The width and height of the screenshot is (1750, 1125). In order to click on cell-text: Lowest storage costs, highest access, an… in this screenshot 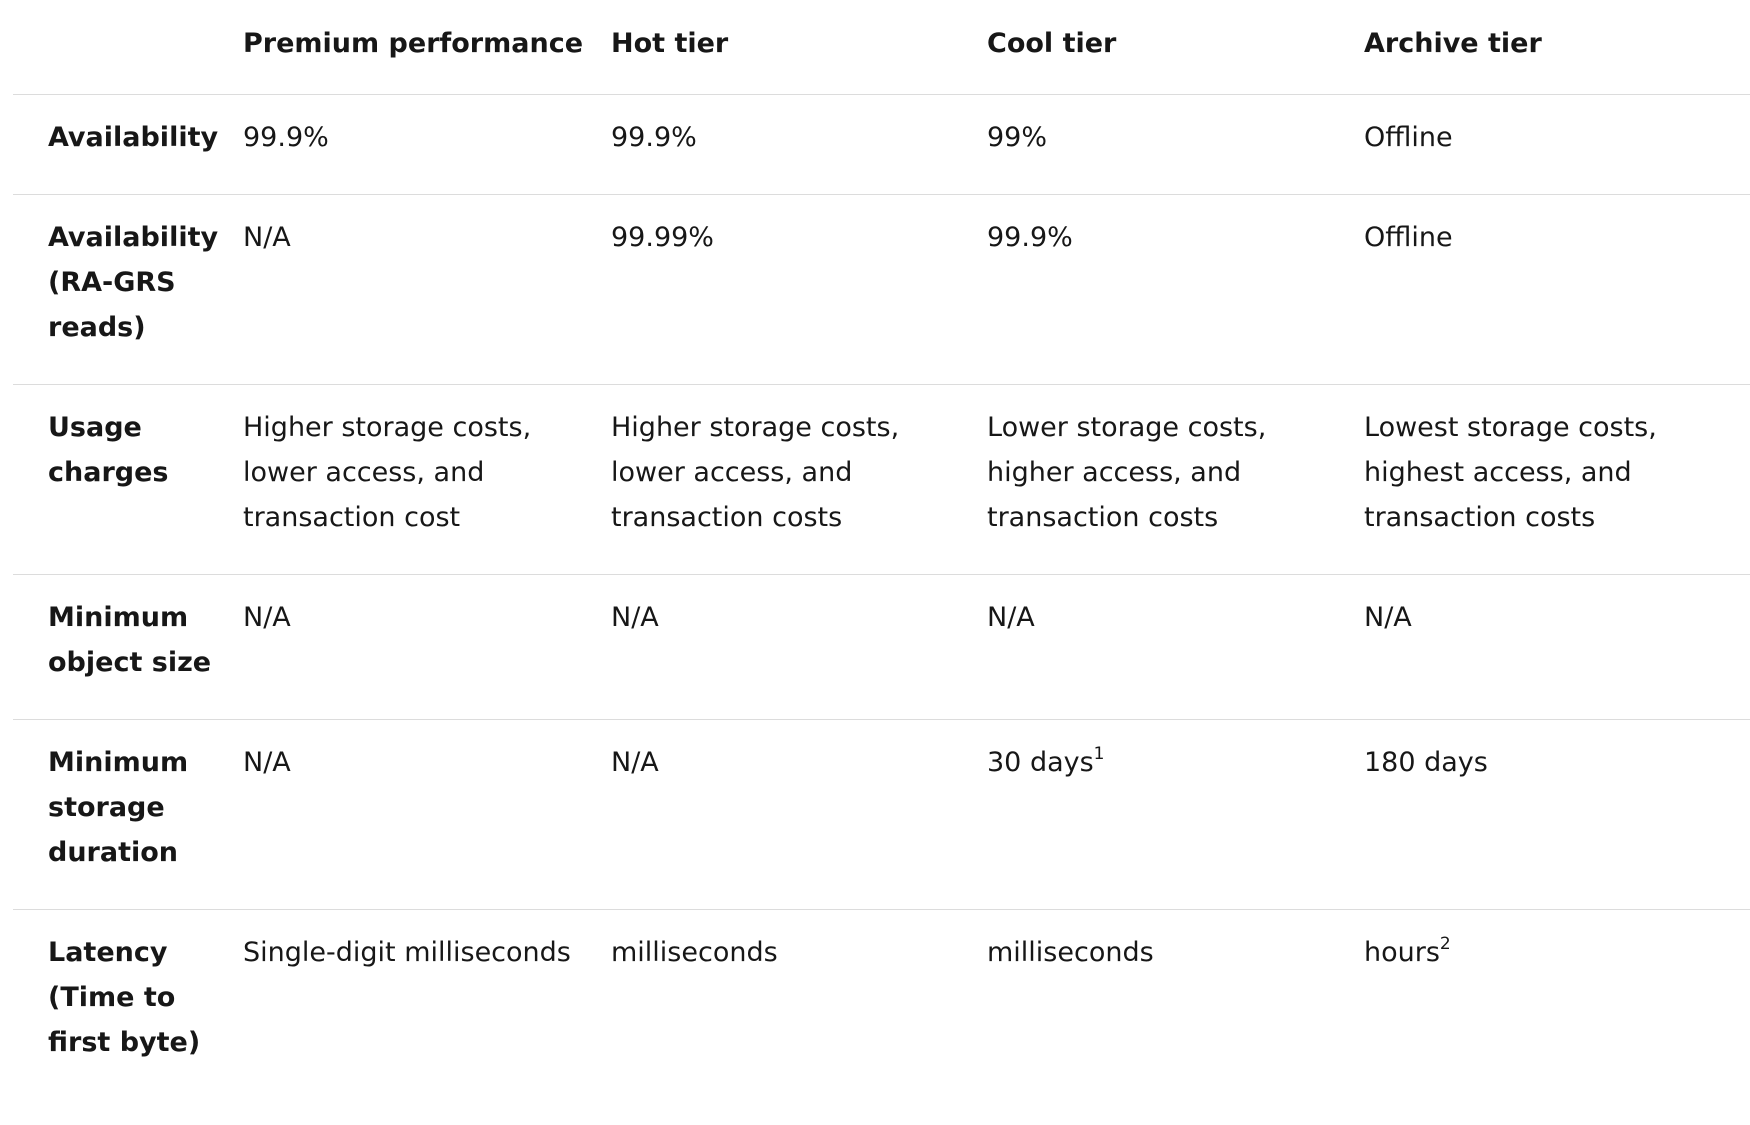, I will do `click(1510, 472)`.